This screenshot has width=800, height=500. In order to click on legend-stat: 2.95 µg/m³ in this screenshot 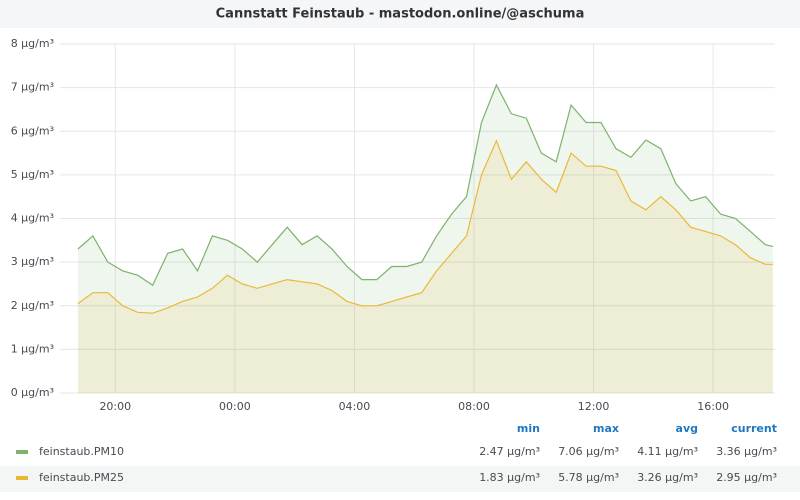, I will do `click(746, 477)`.